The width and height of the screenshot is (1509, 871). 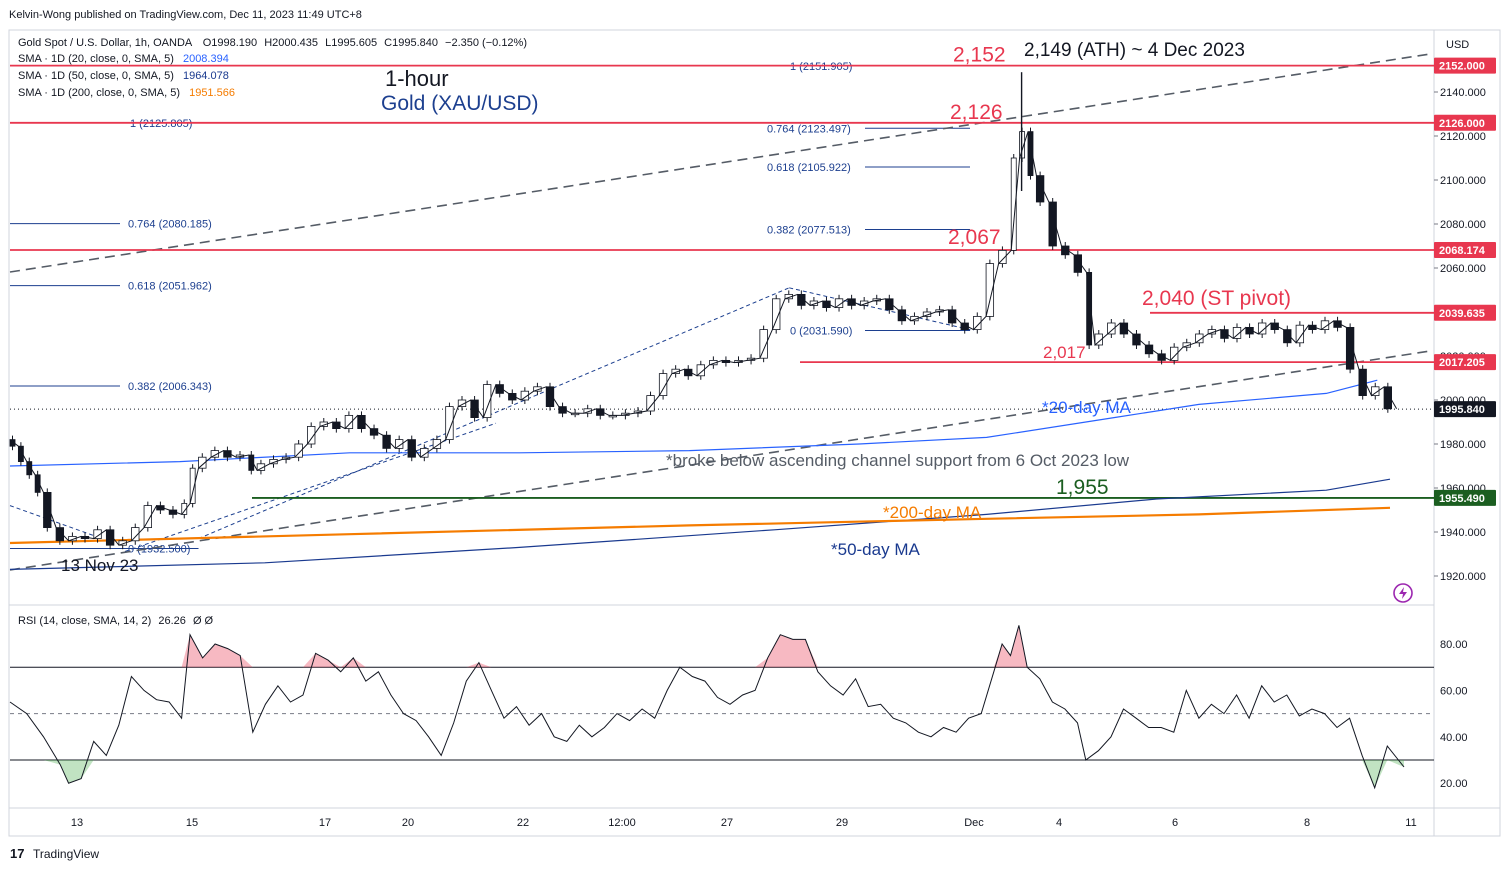 What do you see at coordinates (821, 67) in the screenshot?
I see `fib-right-label: 1 (2151.905)` at bounding box center [821, 67].